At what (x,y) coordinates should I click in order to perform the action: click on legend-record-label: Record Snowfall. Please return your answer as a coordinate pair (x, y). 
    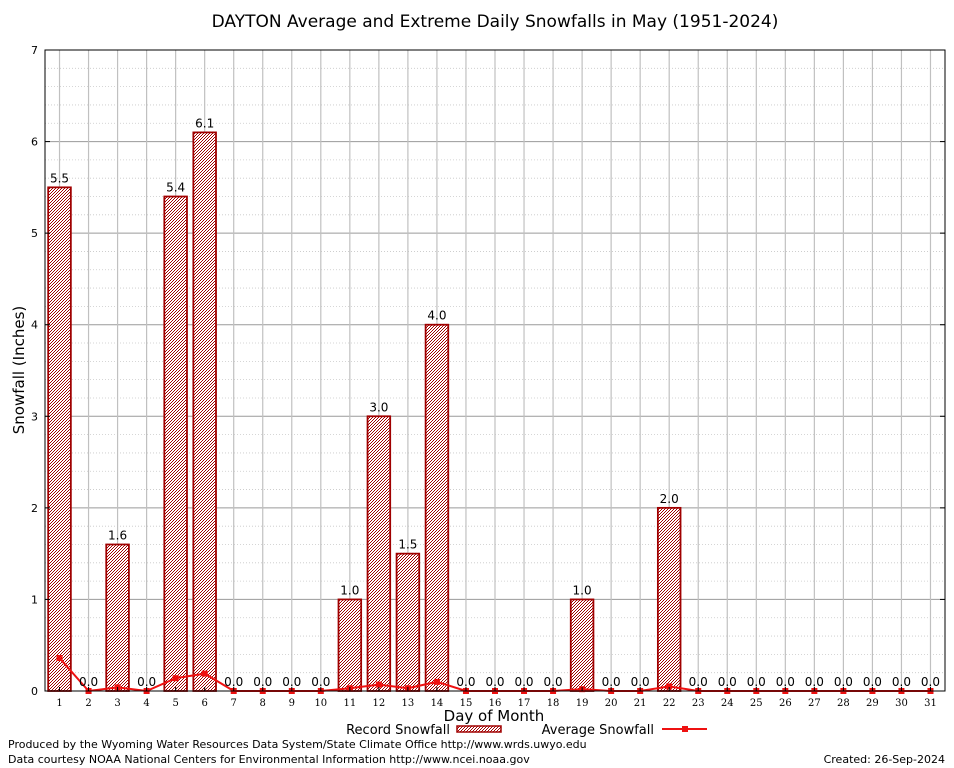
    Looking at the image, I should click on (398, 730).